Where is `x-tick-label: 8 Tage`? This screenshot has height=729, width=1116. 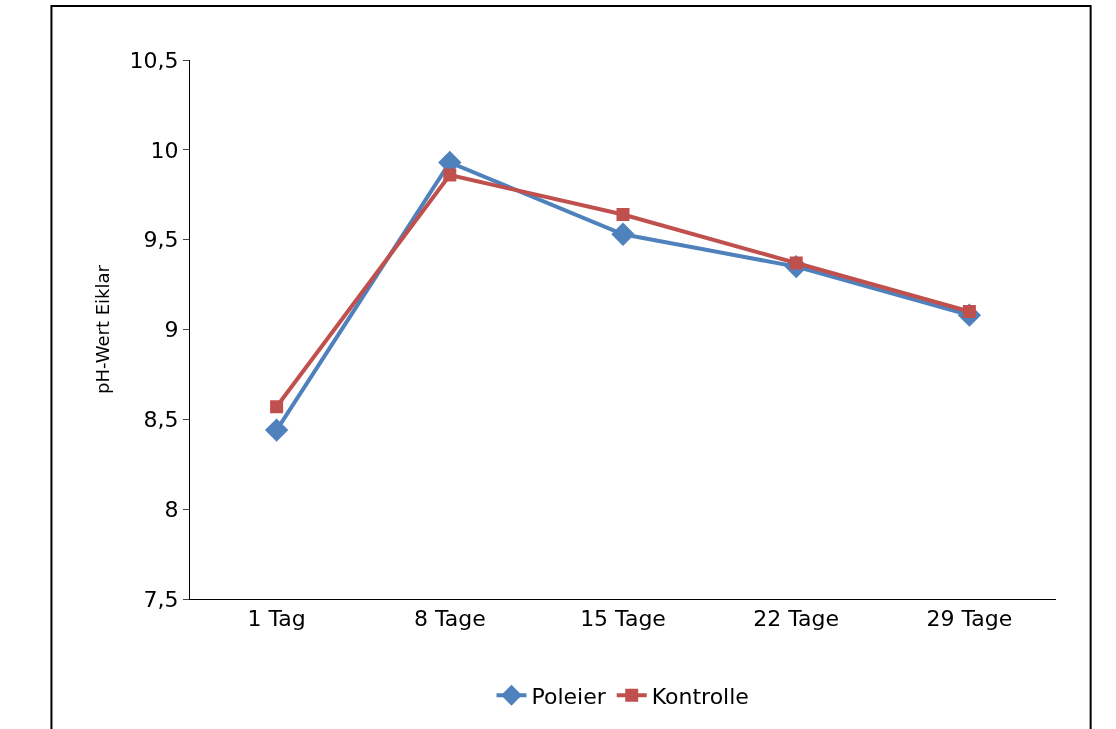
x-tick-label: 8 Tage is located at coordinates (449, 619).